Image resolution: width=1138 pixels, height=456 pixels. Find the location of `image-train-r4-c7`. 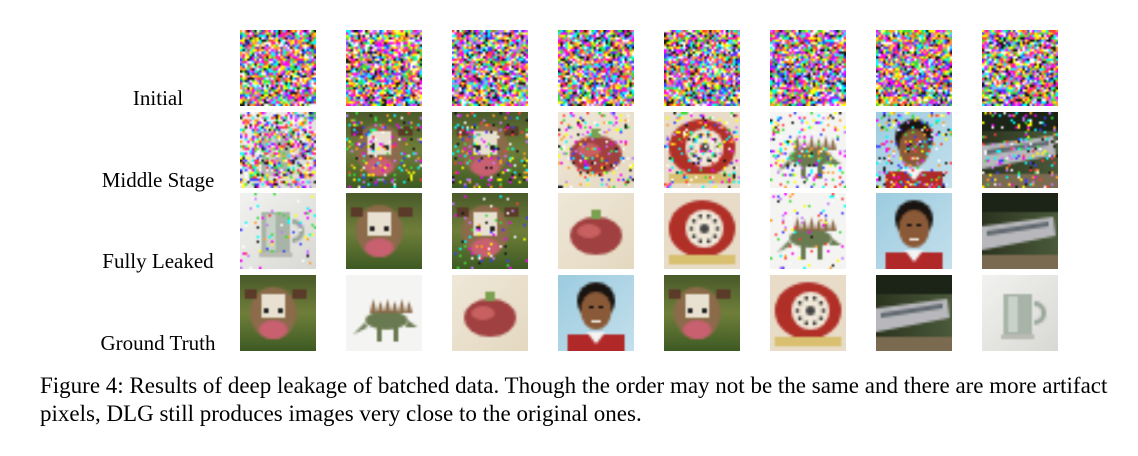

image-train-r4-c7 is located at coordinates (914, 313).